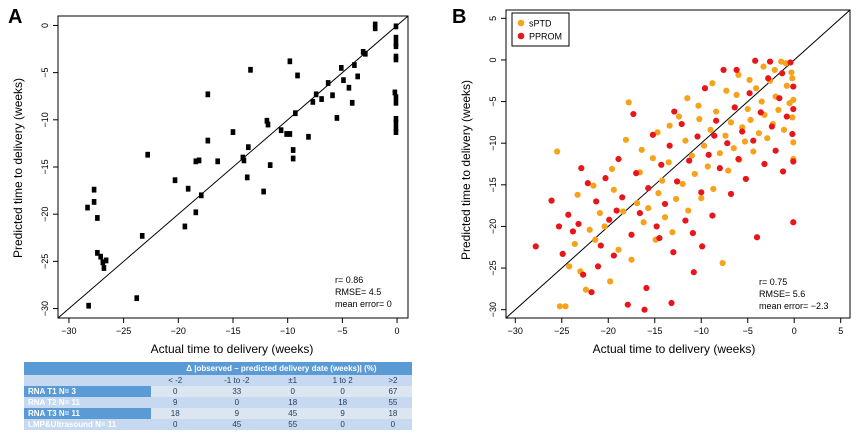 The image size is (858, 448). What do you see at coordinates (773, 282) in the screenshot?
I see `chart-b-annot-r: r= 0.75` at bounding box center [773, 282].